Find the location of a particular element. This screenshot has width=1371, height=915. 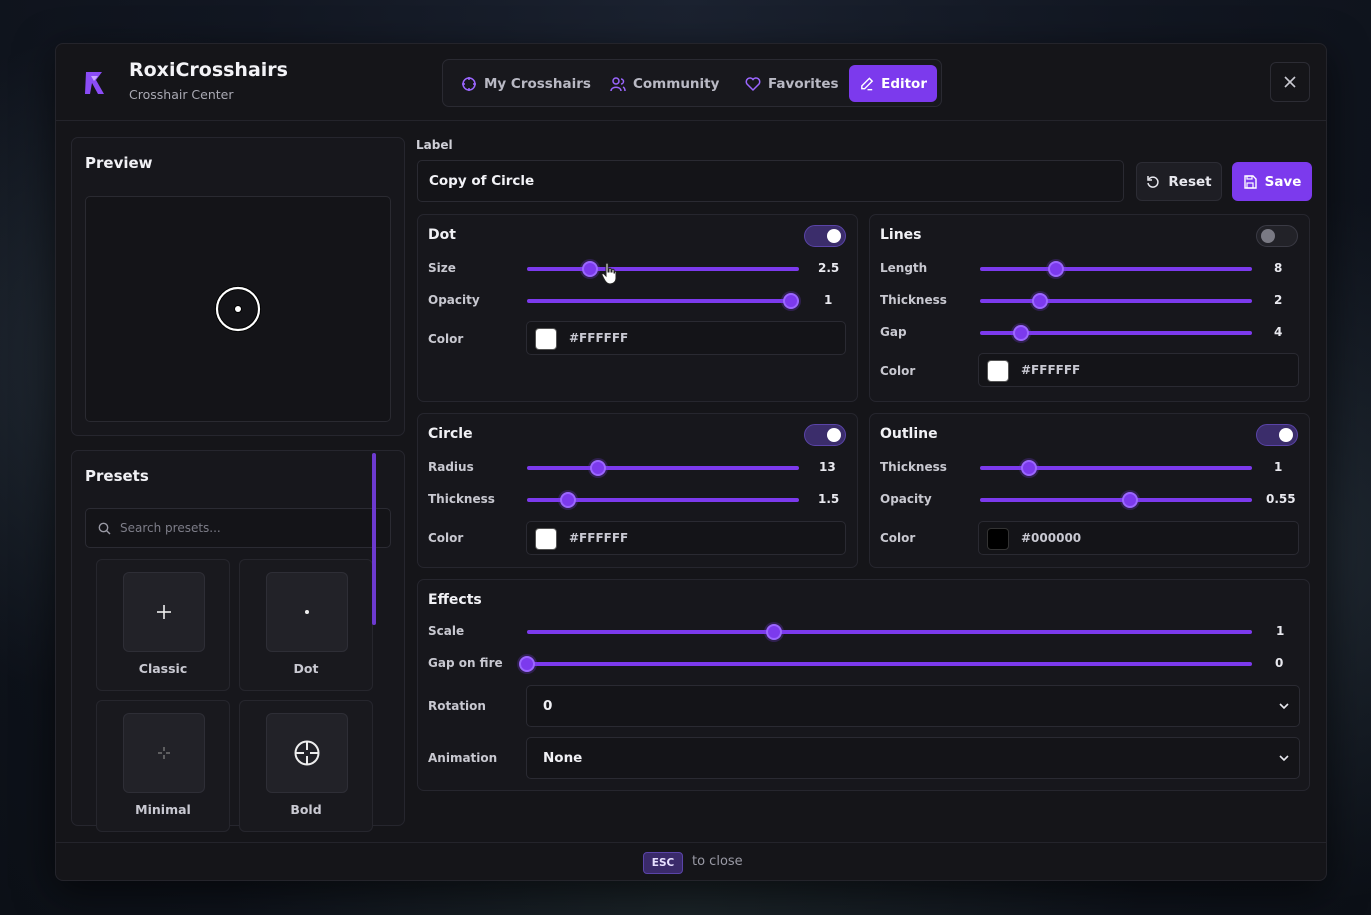

tab-community: Community is located at coordinates (664, 83).